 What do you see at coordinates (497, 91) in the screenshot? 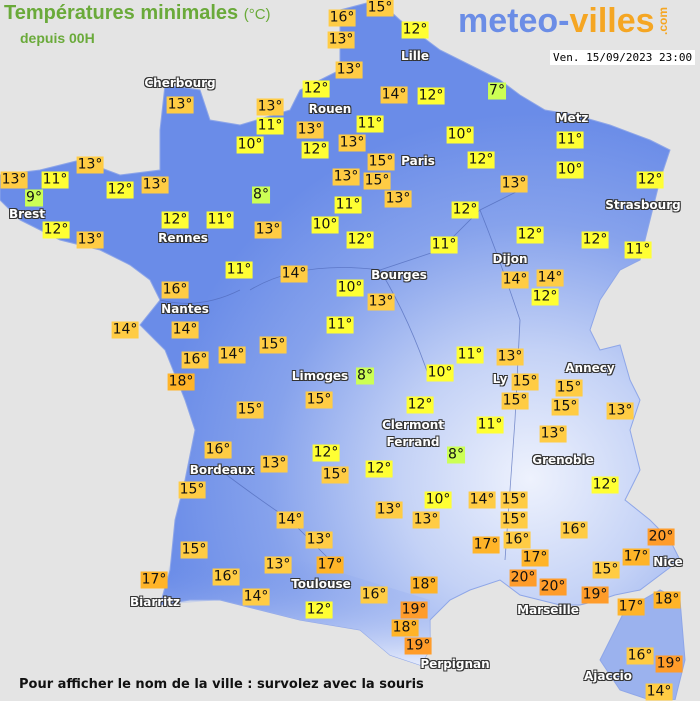
I see `temperature-marker: 7°` at bounding box center [497, 91].